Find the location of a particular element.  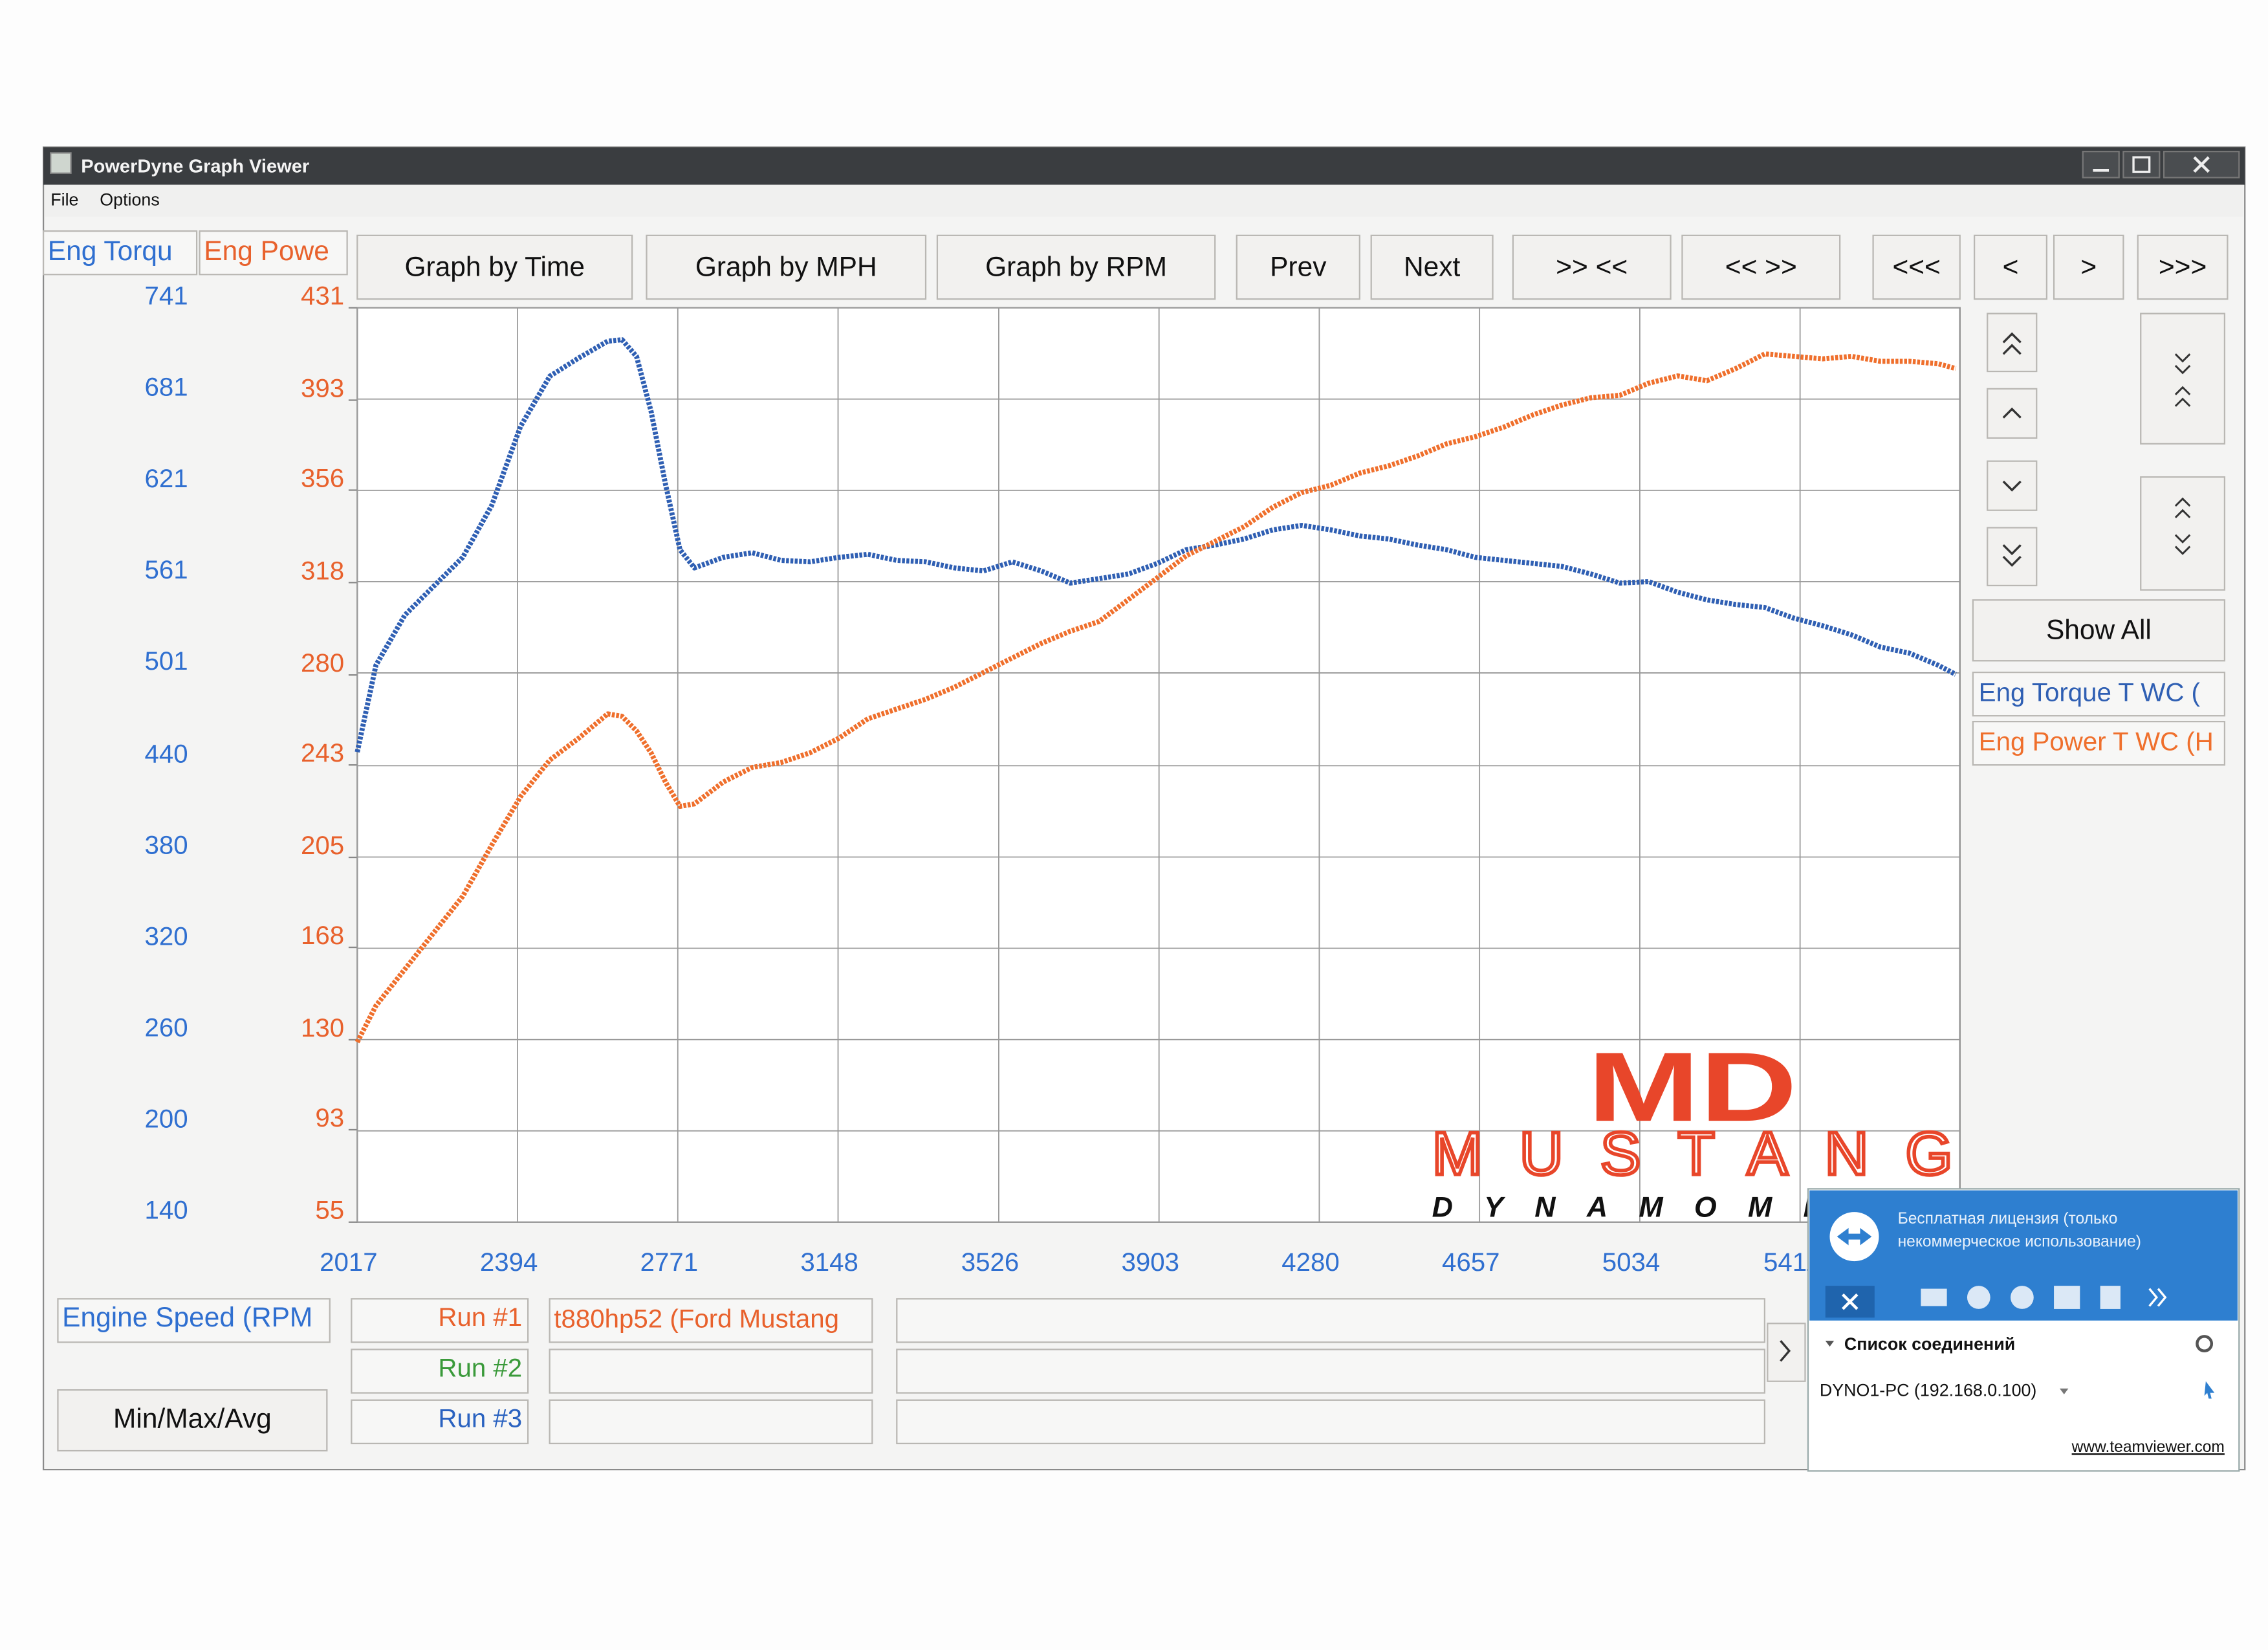

title-bar is located at coordinates (1144, 166).